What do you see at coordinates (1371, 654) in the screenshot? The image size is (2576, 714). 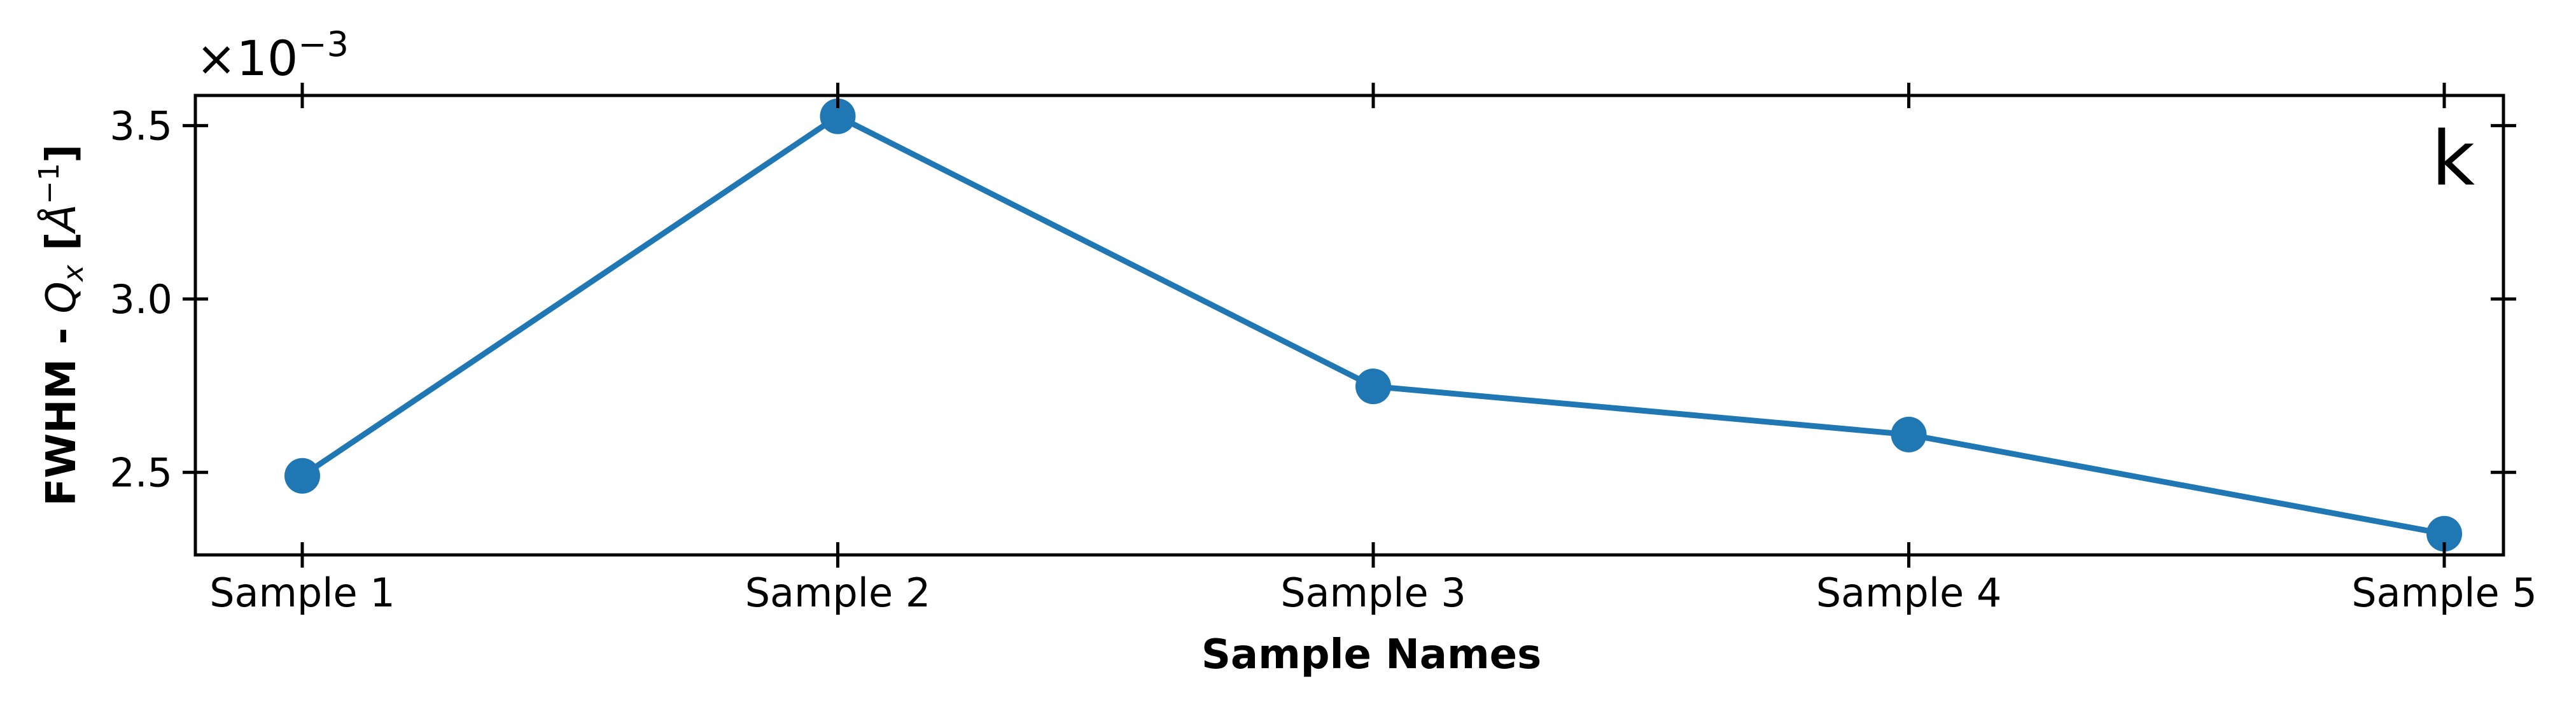 I see `x-axis-title: Sample Names` at bounding box center [1371, 654].